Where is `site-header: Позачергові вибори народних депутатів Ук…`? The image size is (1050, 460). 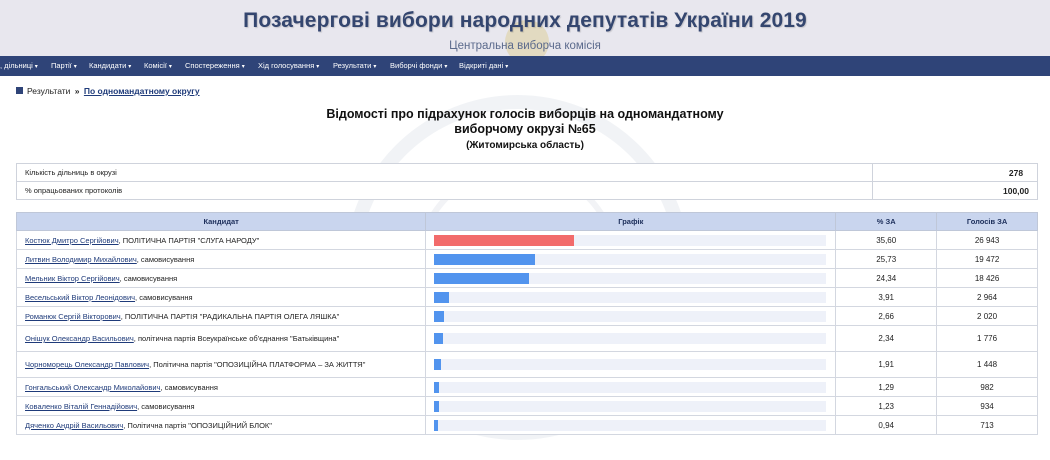 site-header: Позачергові вибори народних депутатів Ук… is located at coordinates (525, 28).